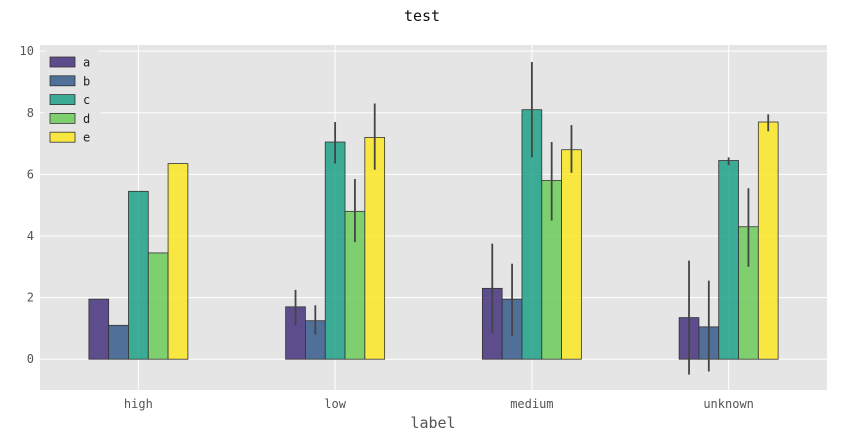 The height and width of the screenshot is (445, 845). What do you see at coordinates (86, 119) in the screenshot?
I see `legend-label-d: d` at bounding box center [86, 119].